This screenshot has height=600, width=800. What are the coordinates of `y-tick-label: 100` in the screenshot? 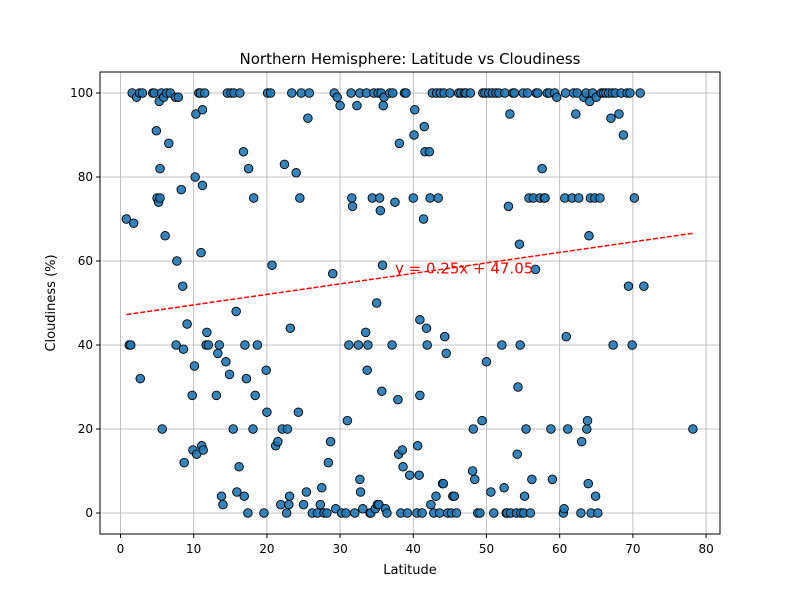 It's located at (81, 93).